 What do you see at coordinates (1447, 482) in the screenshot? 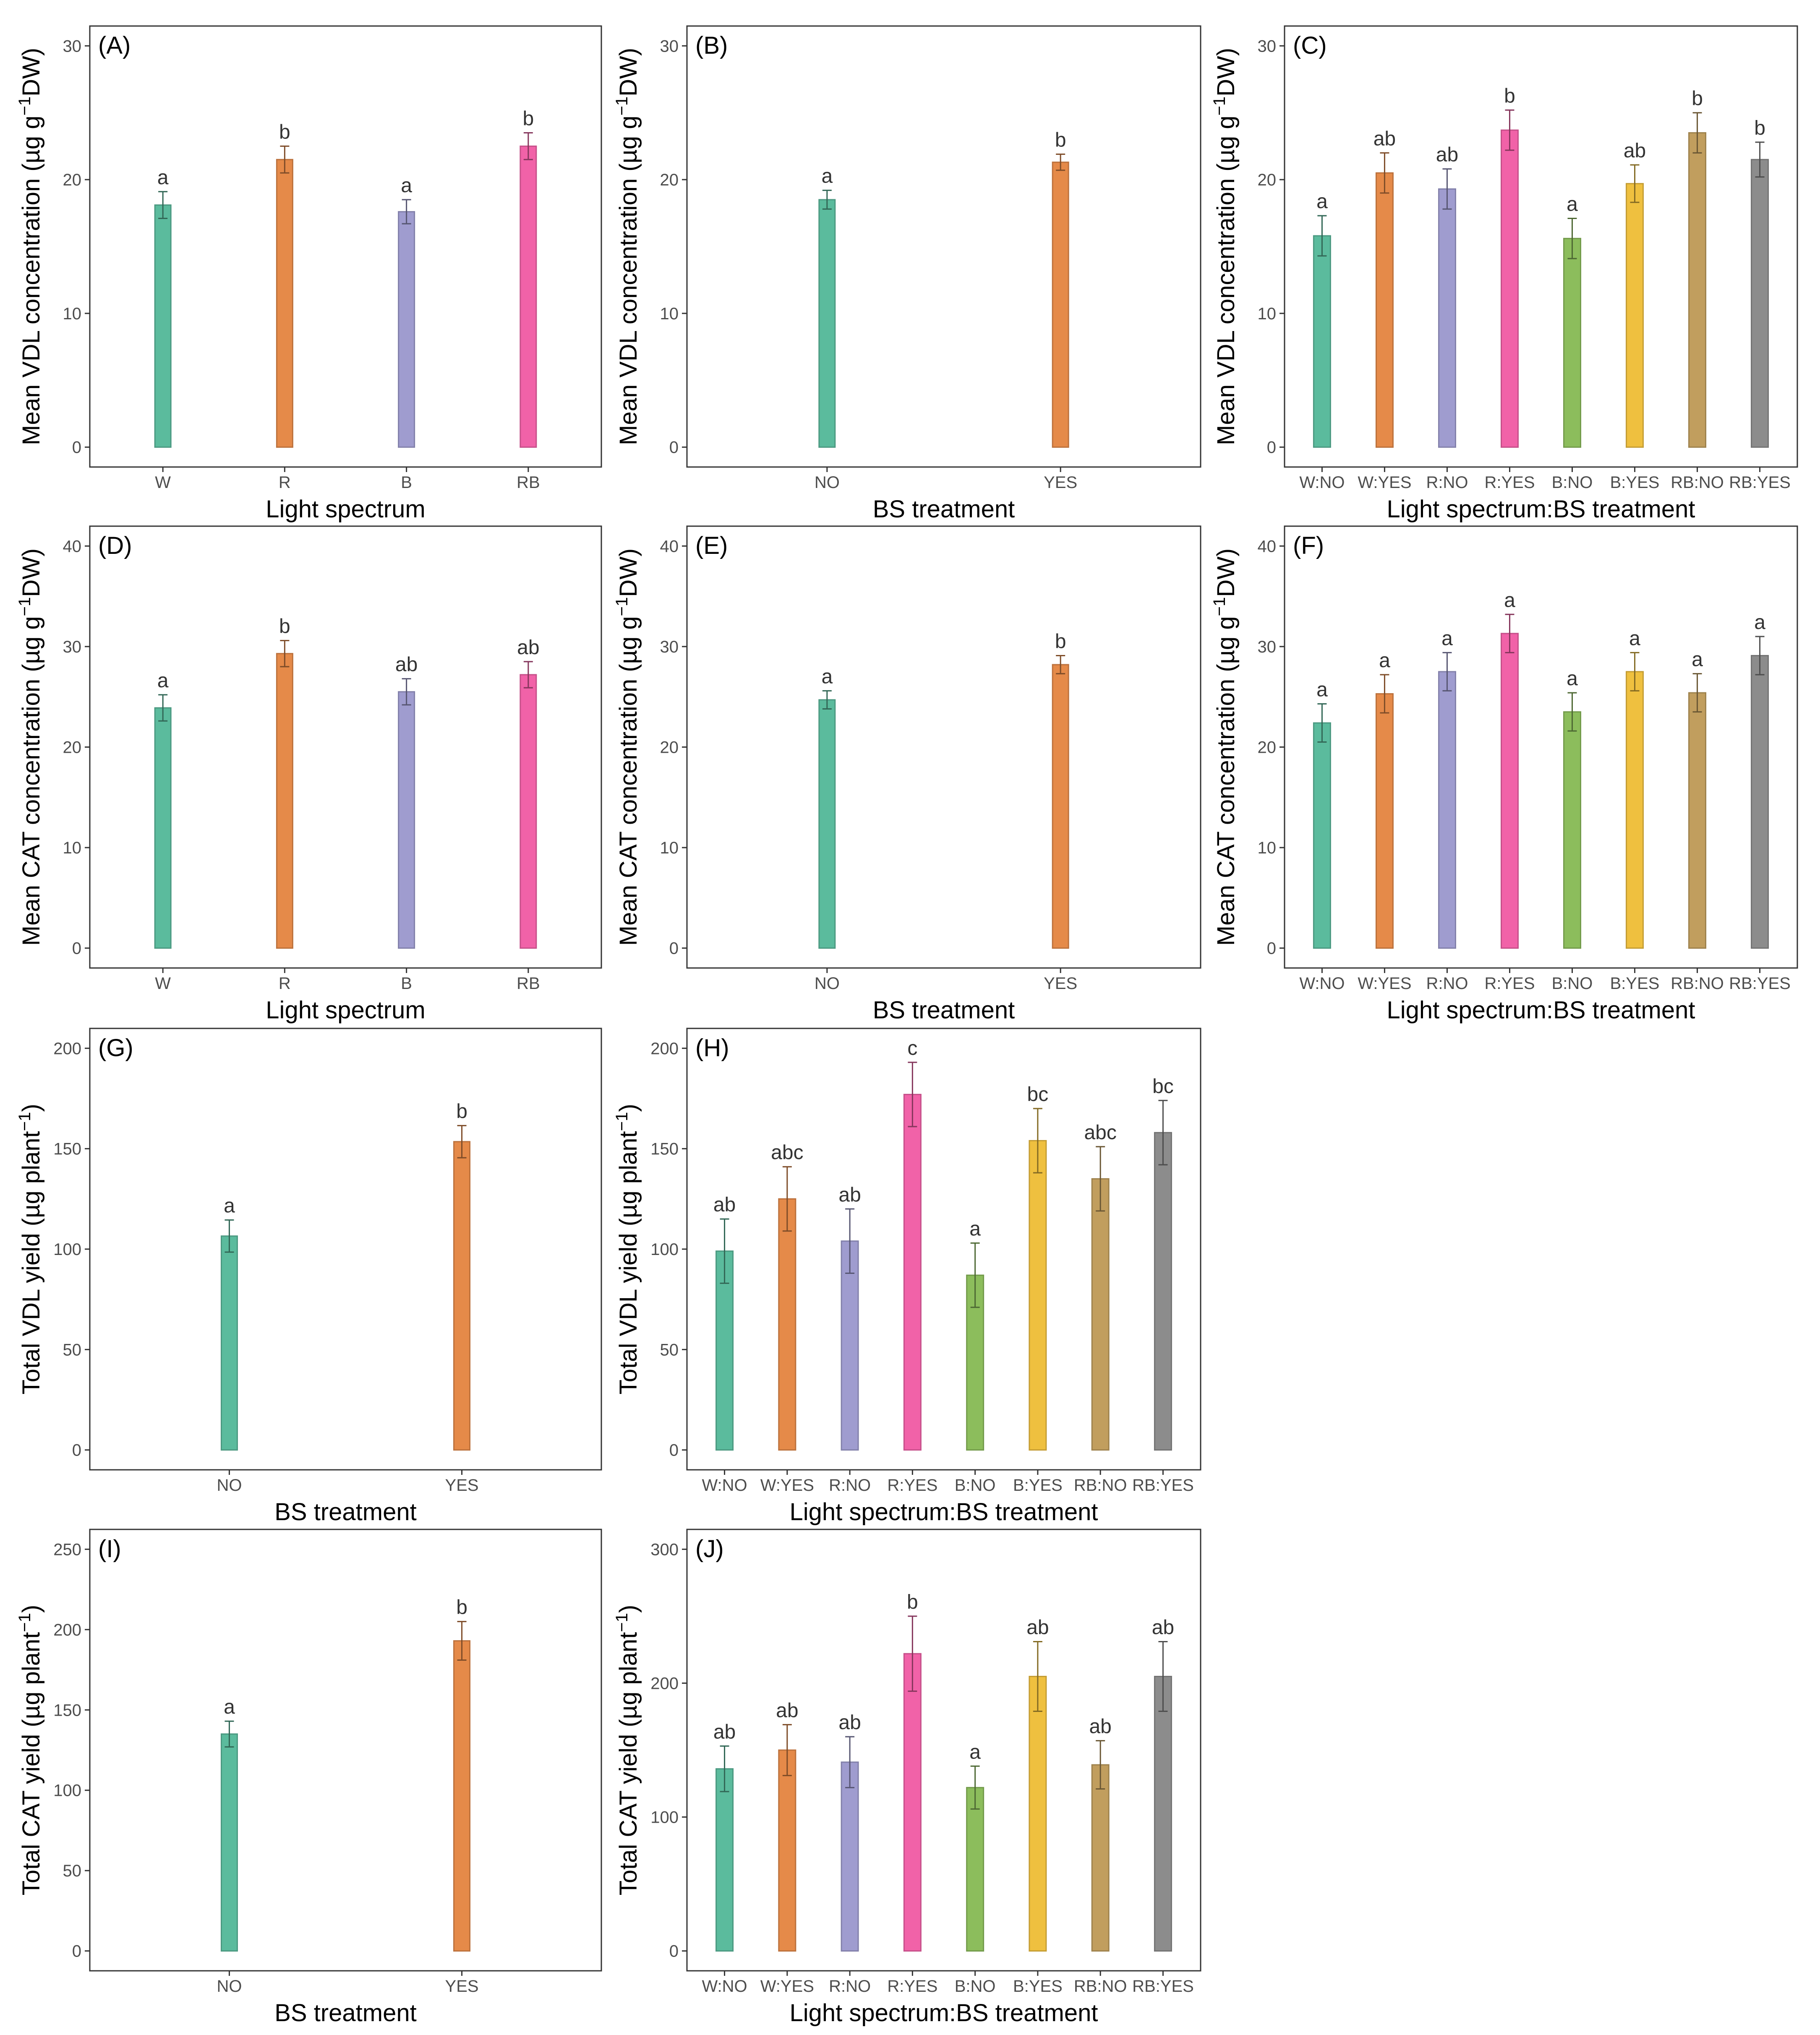
I see `x-tick-label: R:NO` at bounding box center [1447, 482].